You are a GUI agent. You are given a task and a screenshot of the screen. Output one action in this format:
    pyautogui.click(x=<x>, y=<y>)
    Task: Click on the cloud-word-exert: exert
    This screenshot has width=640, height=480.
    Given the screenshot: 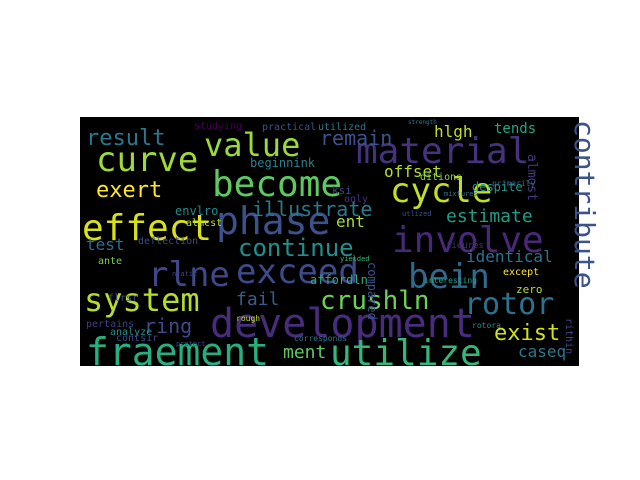 What is the action you would take?
    pyautogui.click(x=129, y=190)
    